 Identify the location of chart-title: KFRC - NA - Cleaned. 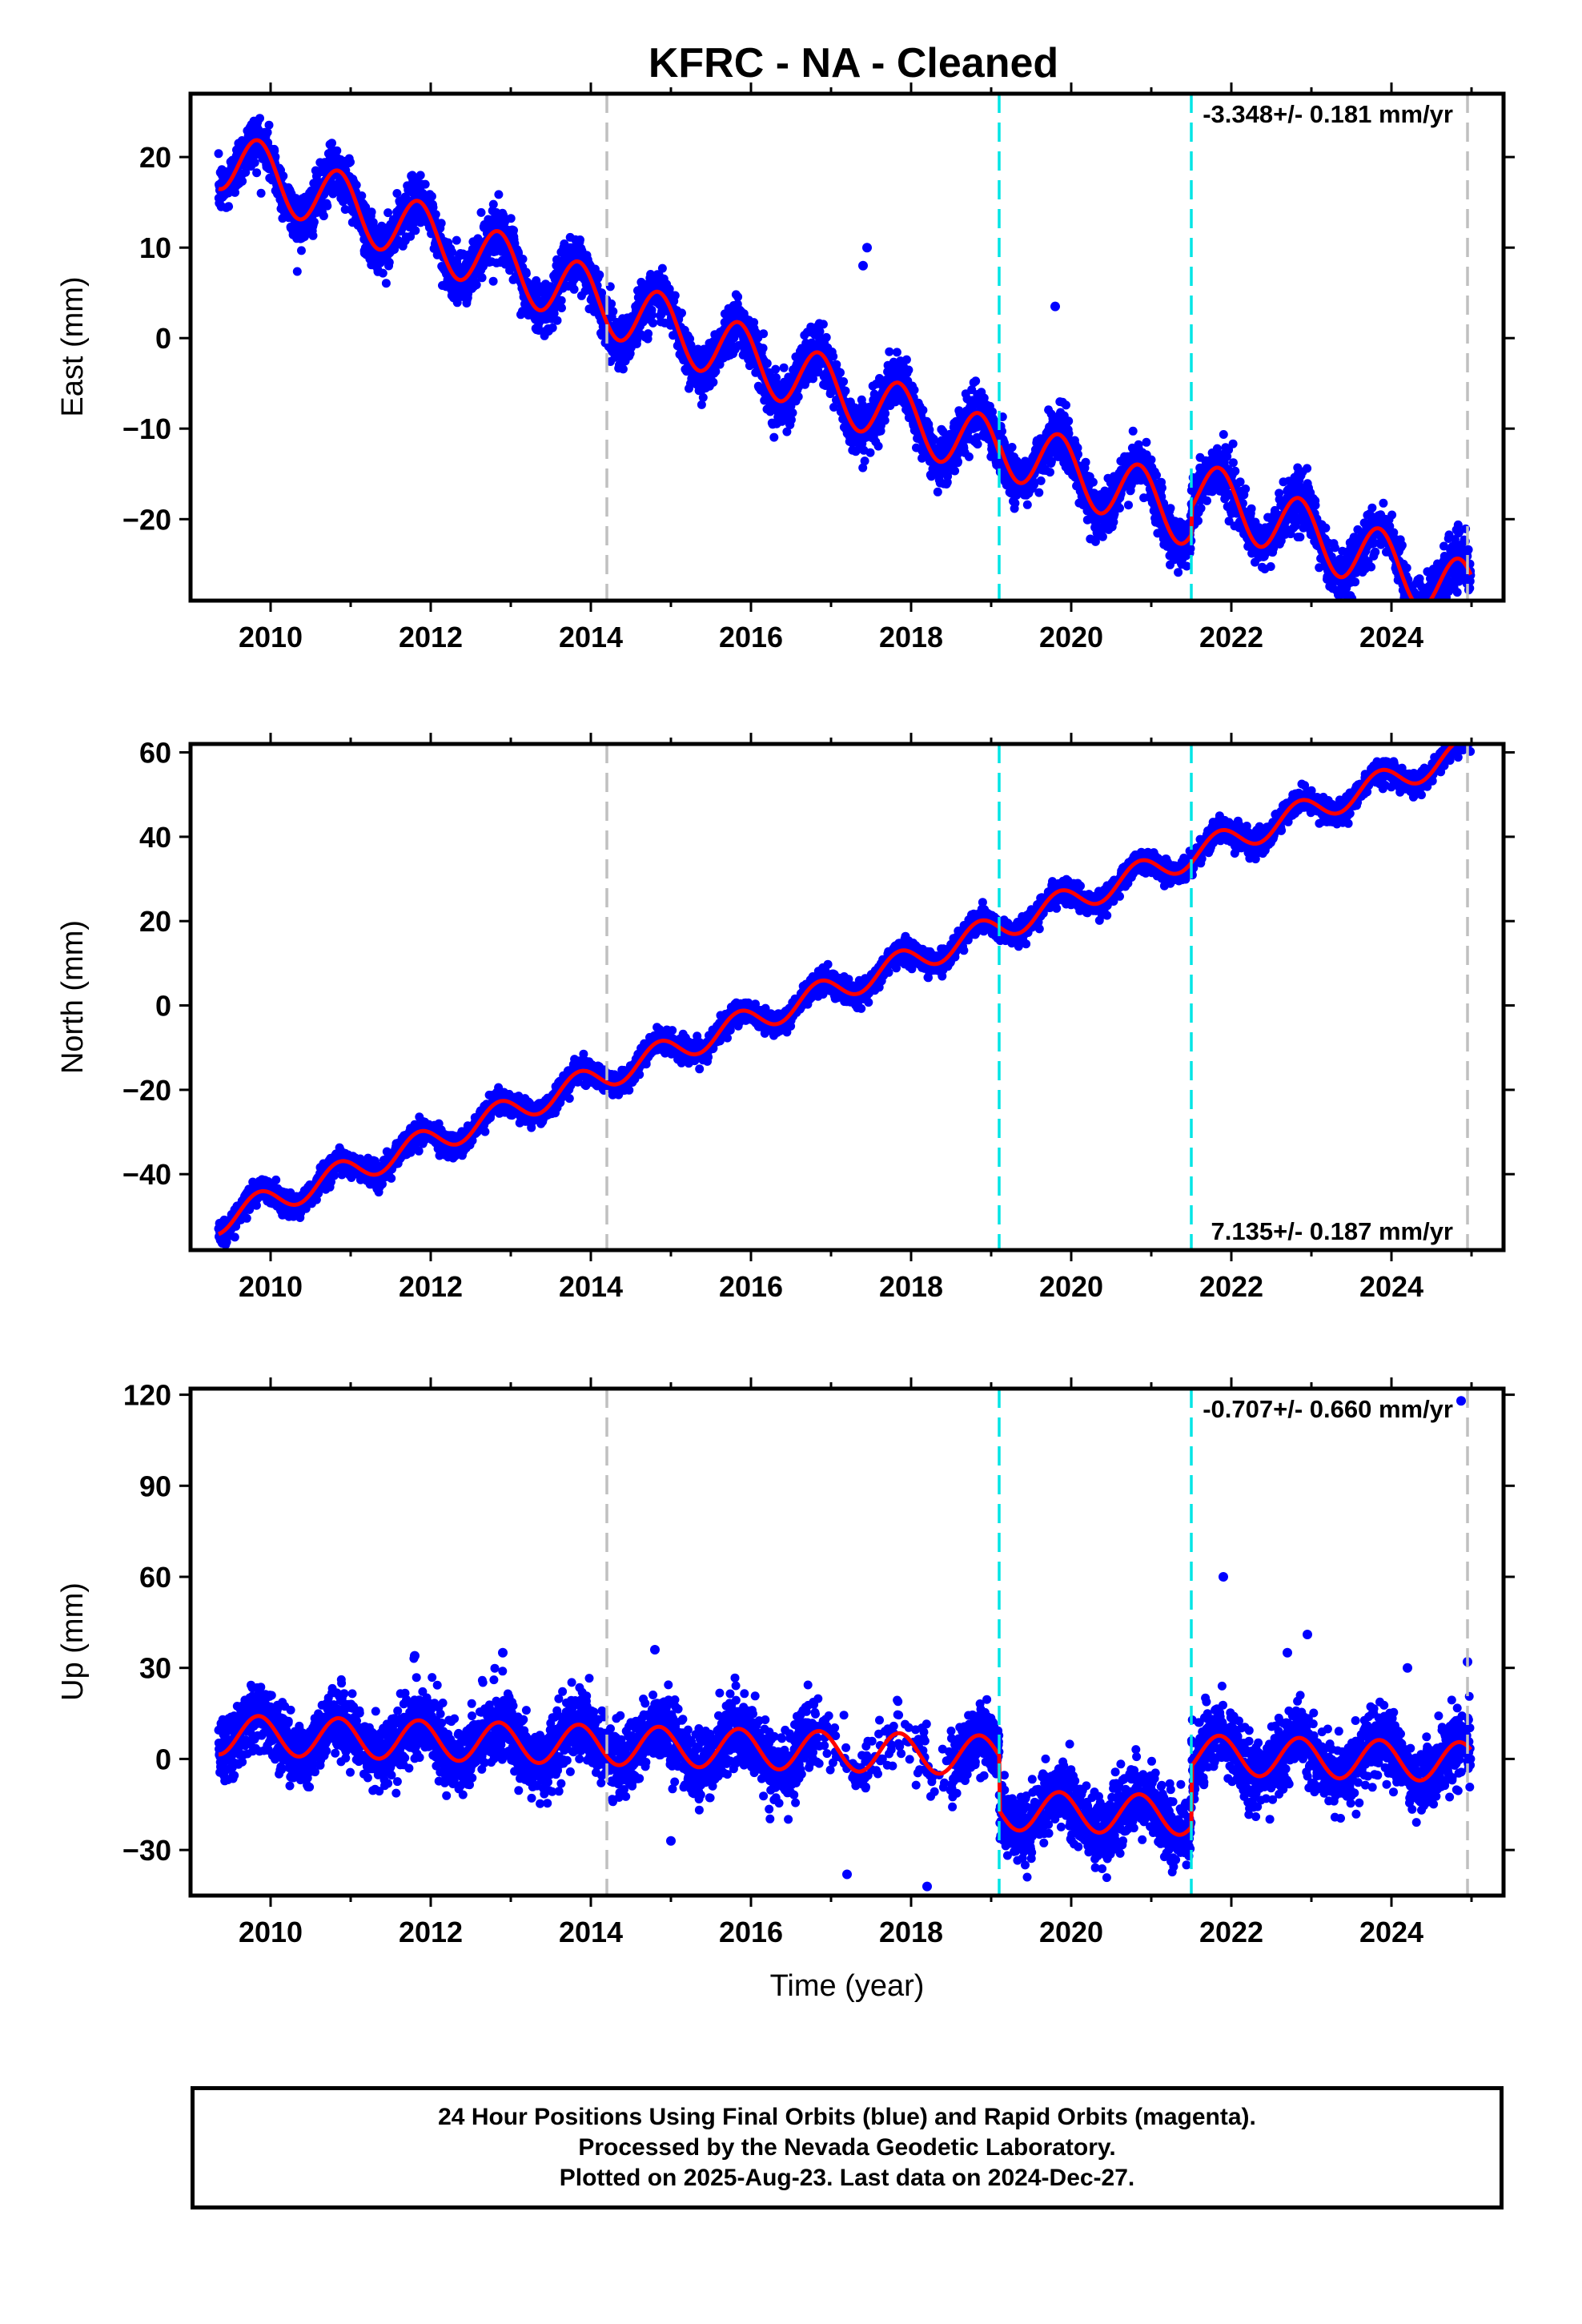
(853, 63).